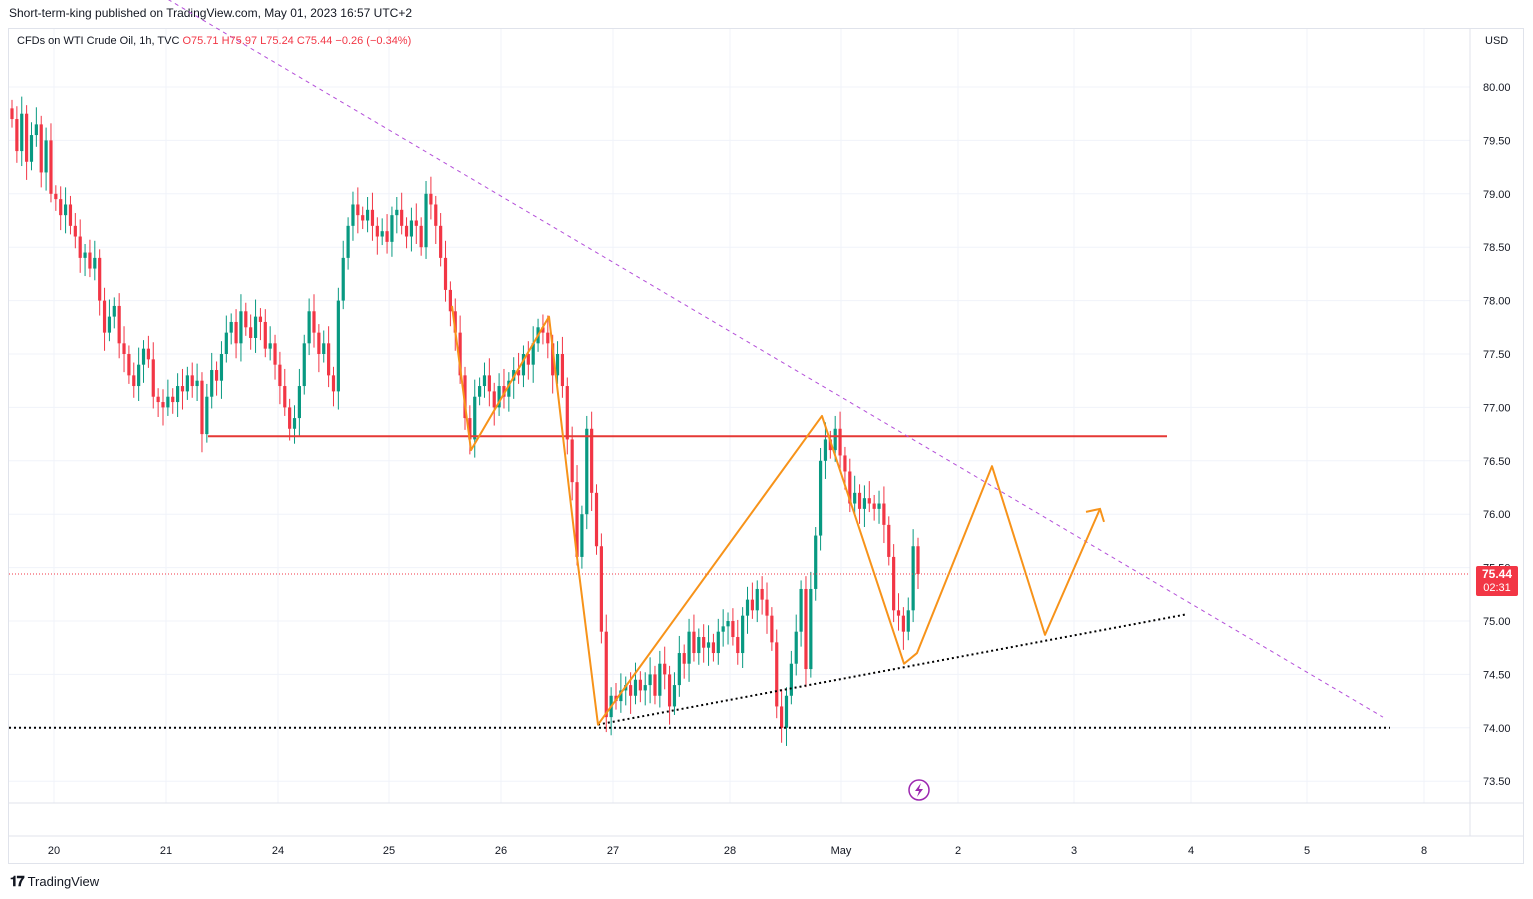  What do you see at coordinates (1497, 588) in the screenshot?
I see `candle-countdown: 02:31` at bounding box center [1497, 588].